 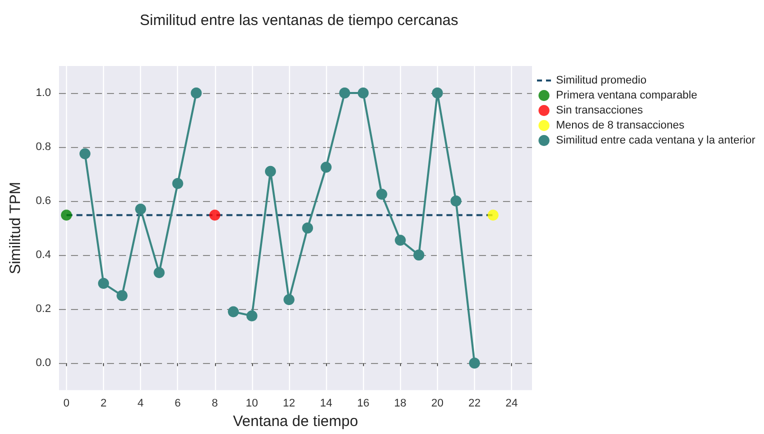 I want to click on x-tick-label: 18, so click(x=400, y=404).